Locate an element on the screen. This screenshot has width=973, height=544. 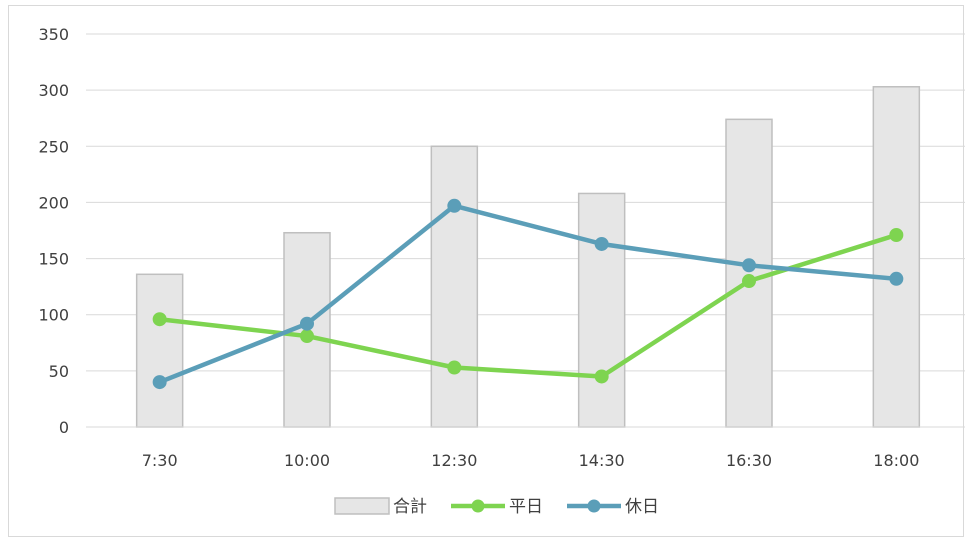
x-tick-label: 14:30 is located at coordinates (602, 460).